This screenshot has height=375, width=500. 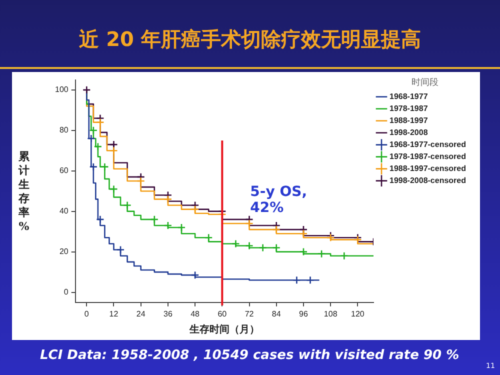 I want to click on y-axis-title: 累计生存率%, so click(x=23, y=192).